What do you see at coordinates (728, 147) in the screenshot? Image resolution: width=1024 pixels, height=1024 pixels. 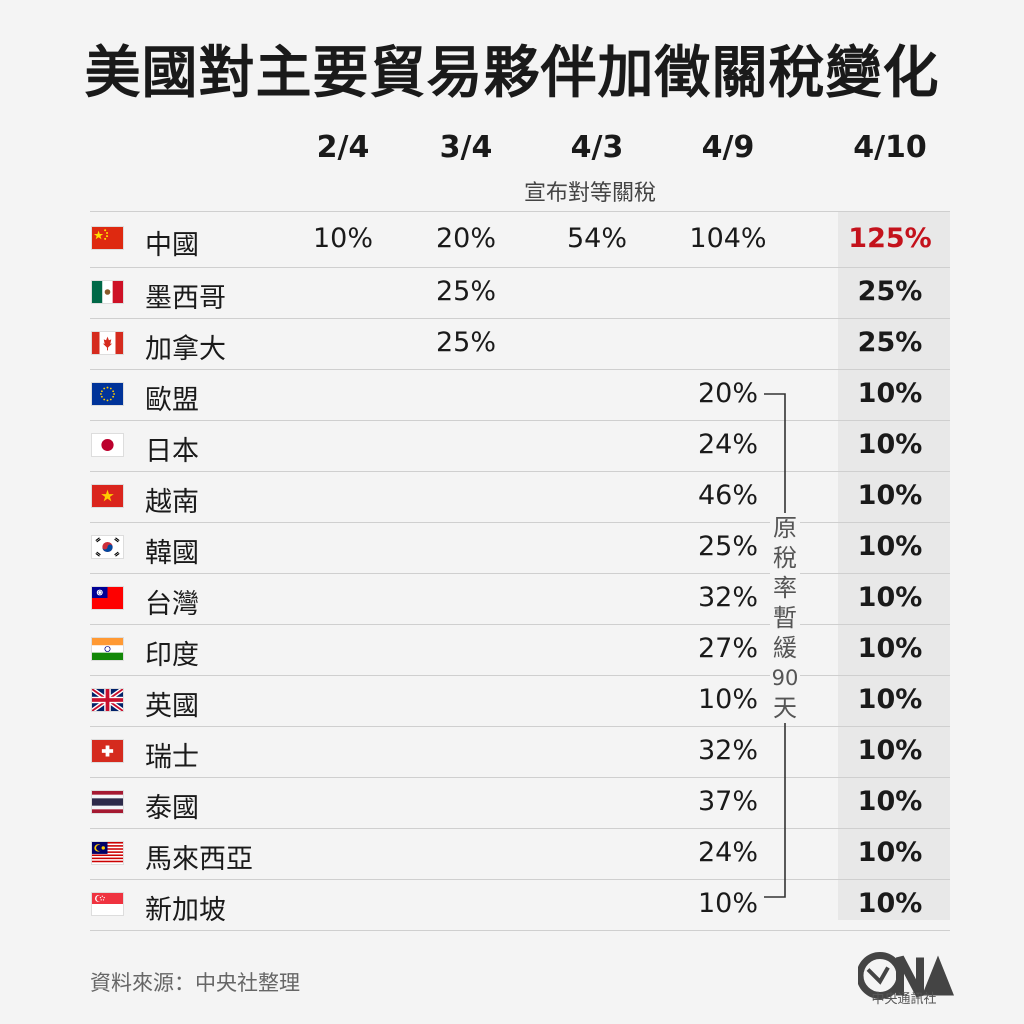 I see `column-header-apr9: 4/9` at bounding box center [728, 147].